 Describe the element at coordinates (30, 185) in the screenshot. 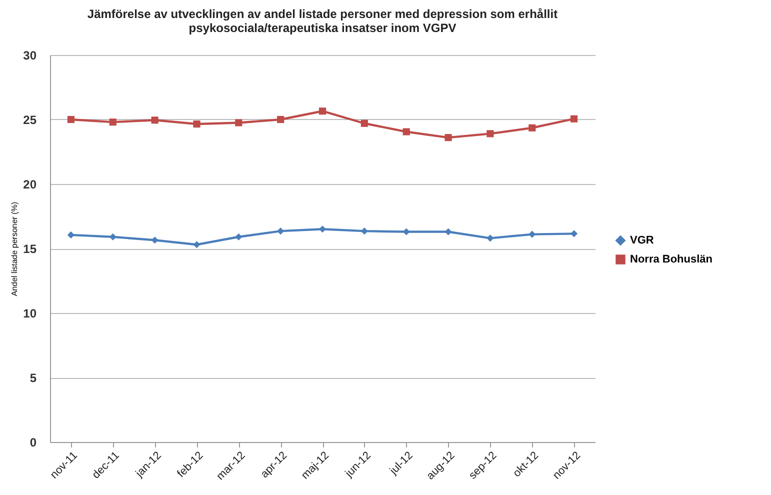

I see `y-tick-label: 20` at that location.